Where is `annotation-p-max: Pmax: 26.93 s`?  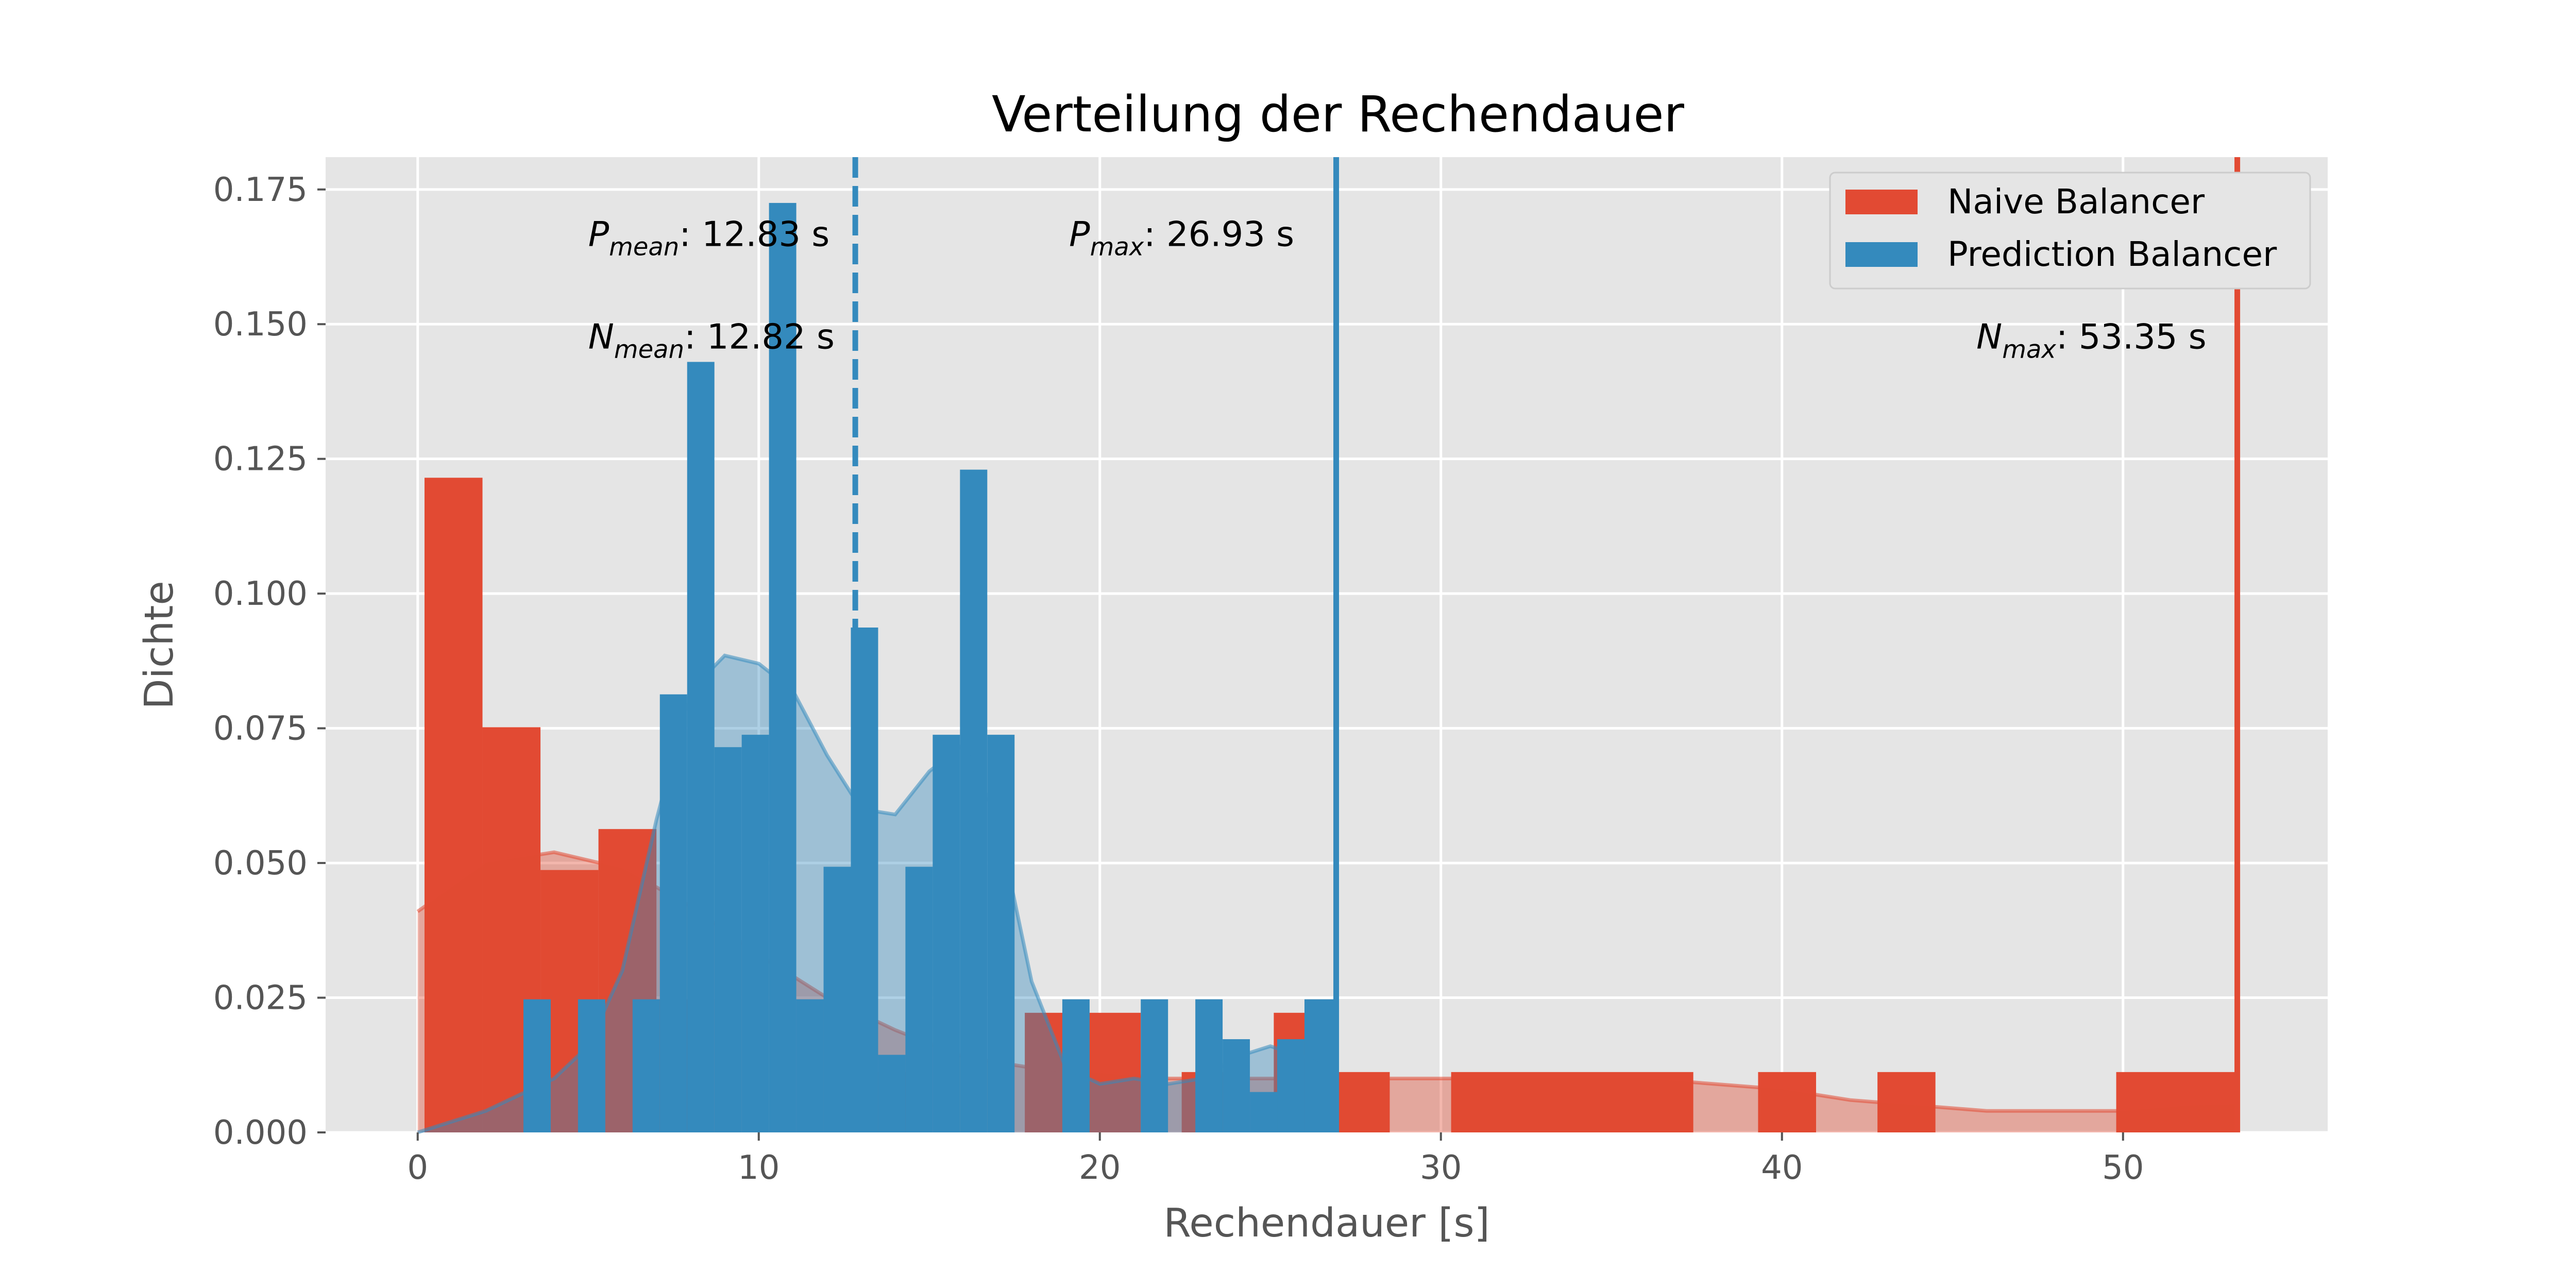
annotation-p-max: Pmax: 26.93 s is located at coordinates (1181, 238).